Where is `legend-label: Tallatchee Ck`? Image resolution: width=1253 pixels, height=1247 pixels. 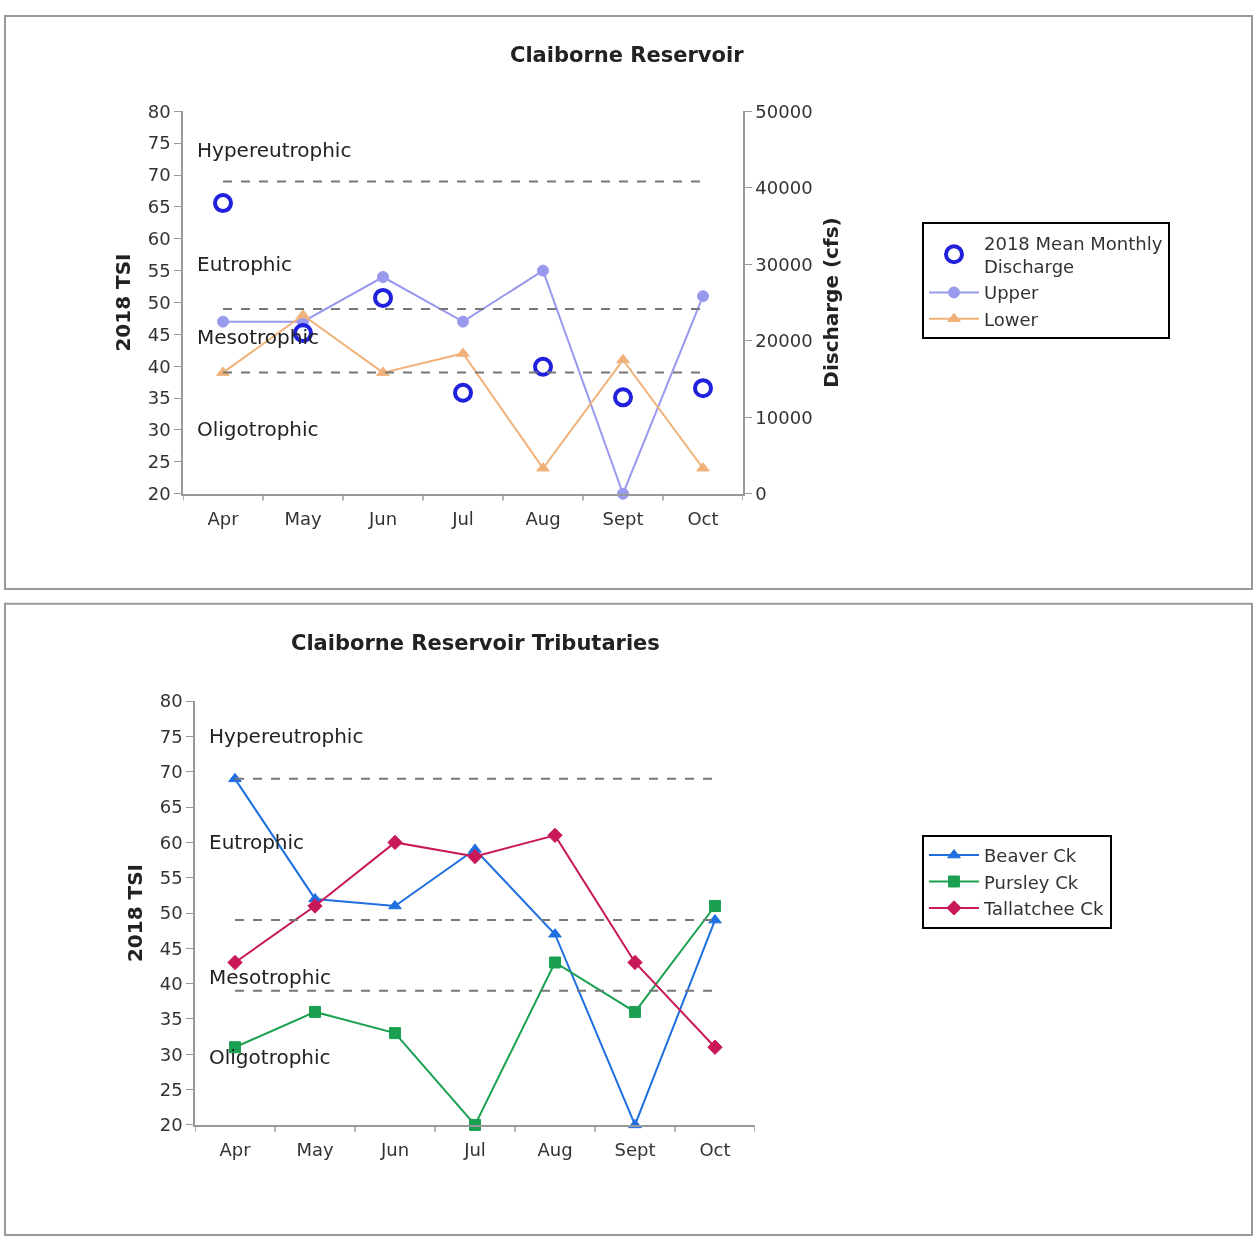
legend-label: Tallatchee Ck is located at coordinates (1043, 908).